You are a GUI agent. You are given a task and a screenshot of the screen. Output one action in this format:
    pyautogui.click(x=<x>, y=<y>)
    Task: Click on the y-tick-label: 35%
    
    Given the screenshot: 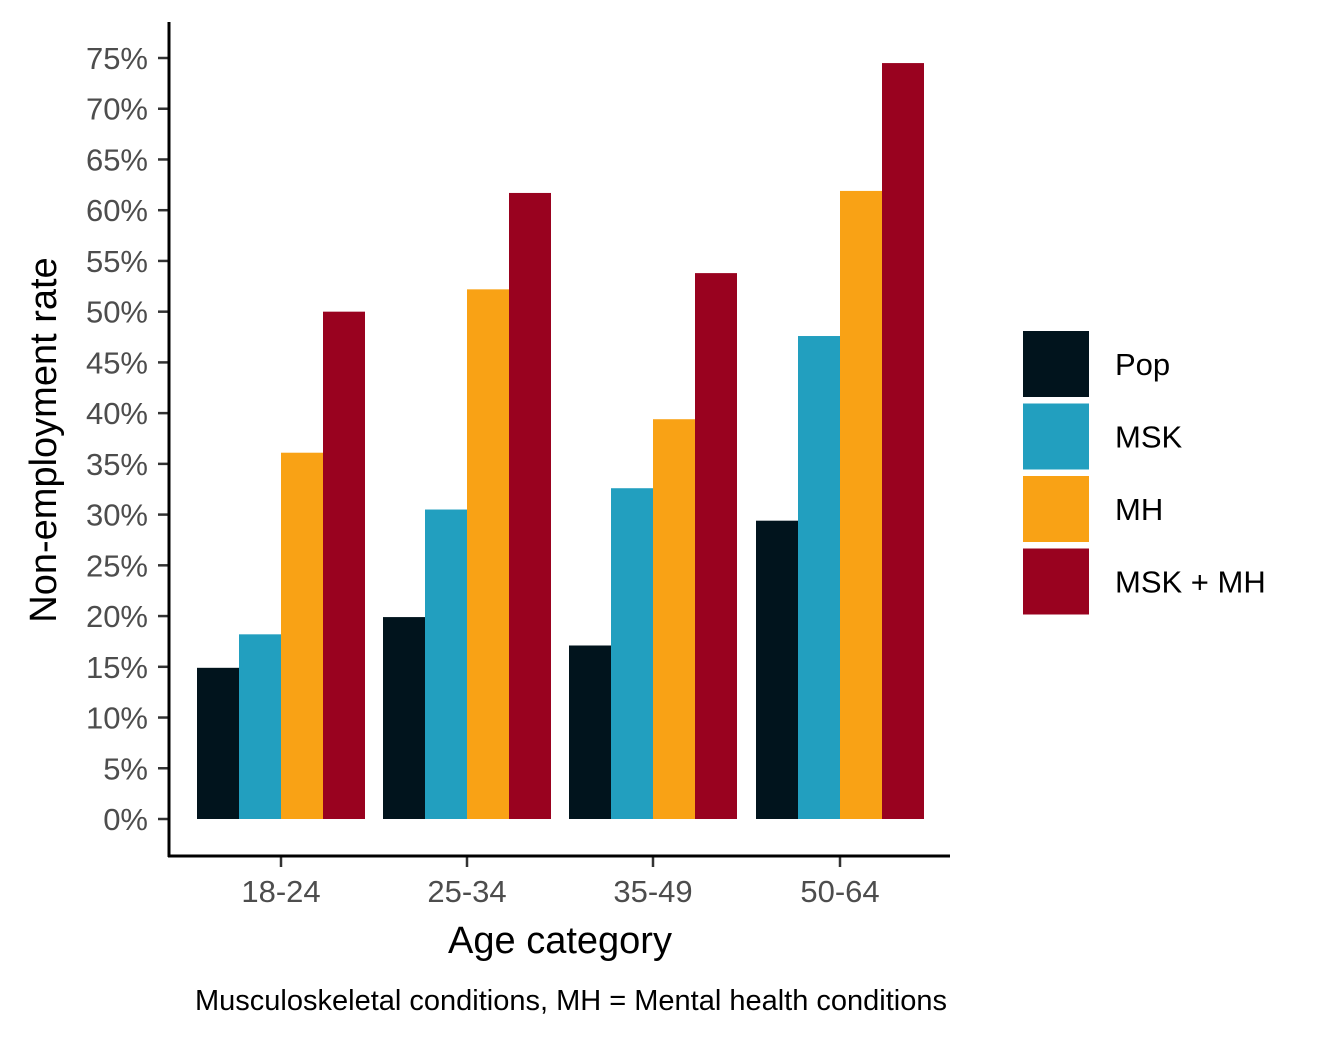 What is the action you would take?
    pyautogui.click(x=117, y=464)
    